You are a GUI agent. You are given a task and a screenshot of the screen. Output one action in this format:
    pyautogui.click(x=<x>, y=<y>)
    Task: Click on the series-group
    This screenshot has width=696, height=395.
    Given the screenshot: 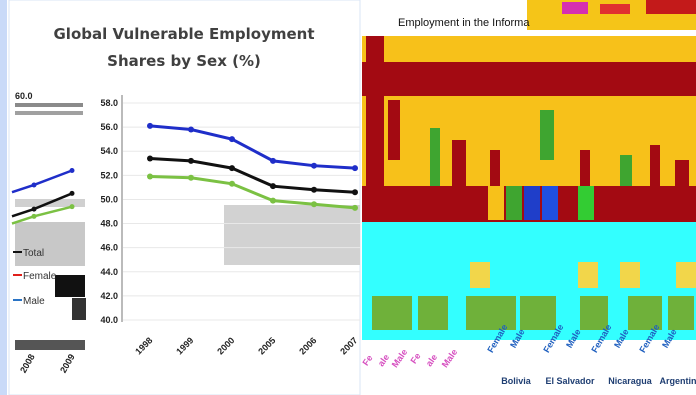 What is the action you would take?
    pyautogui.click(x=252, y=166)
    